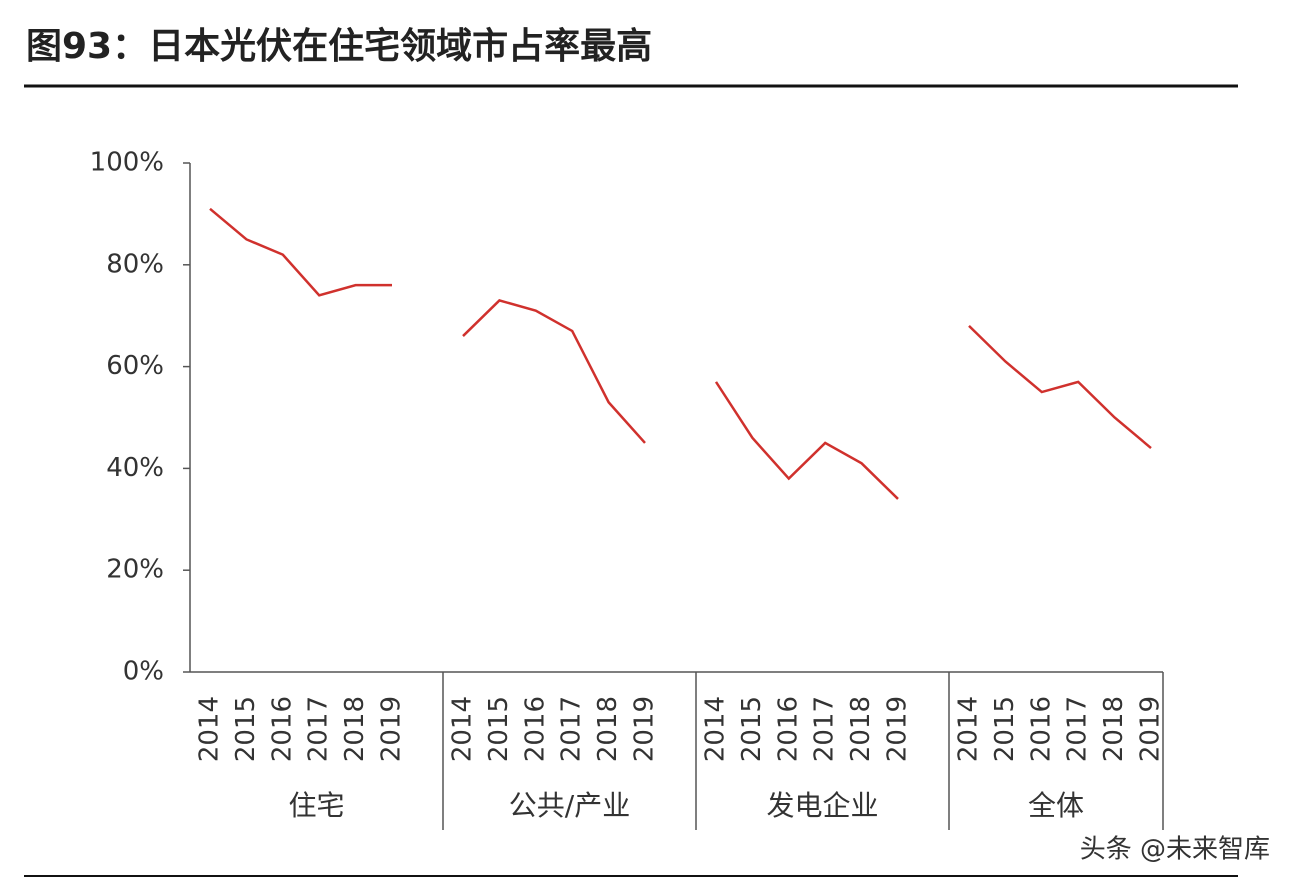 This screenshot has height=892, width=1296. I want to click on watermark: 头条 @未来智库, so click(1175, 850).